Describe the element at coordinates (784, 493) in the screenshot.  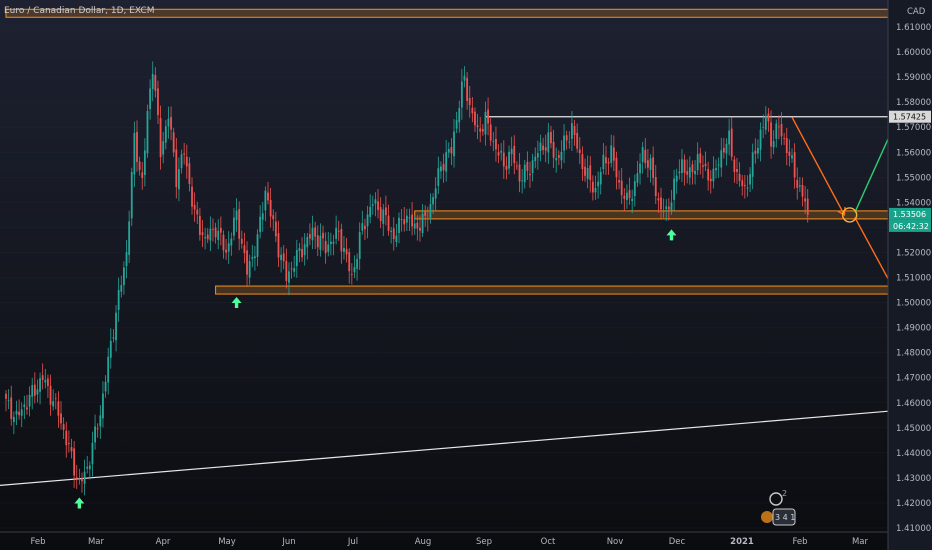
I see `alert-counter: 2` at that location.